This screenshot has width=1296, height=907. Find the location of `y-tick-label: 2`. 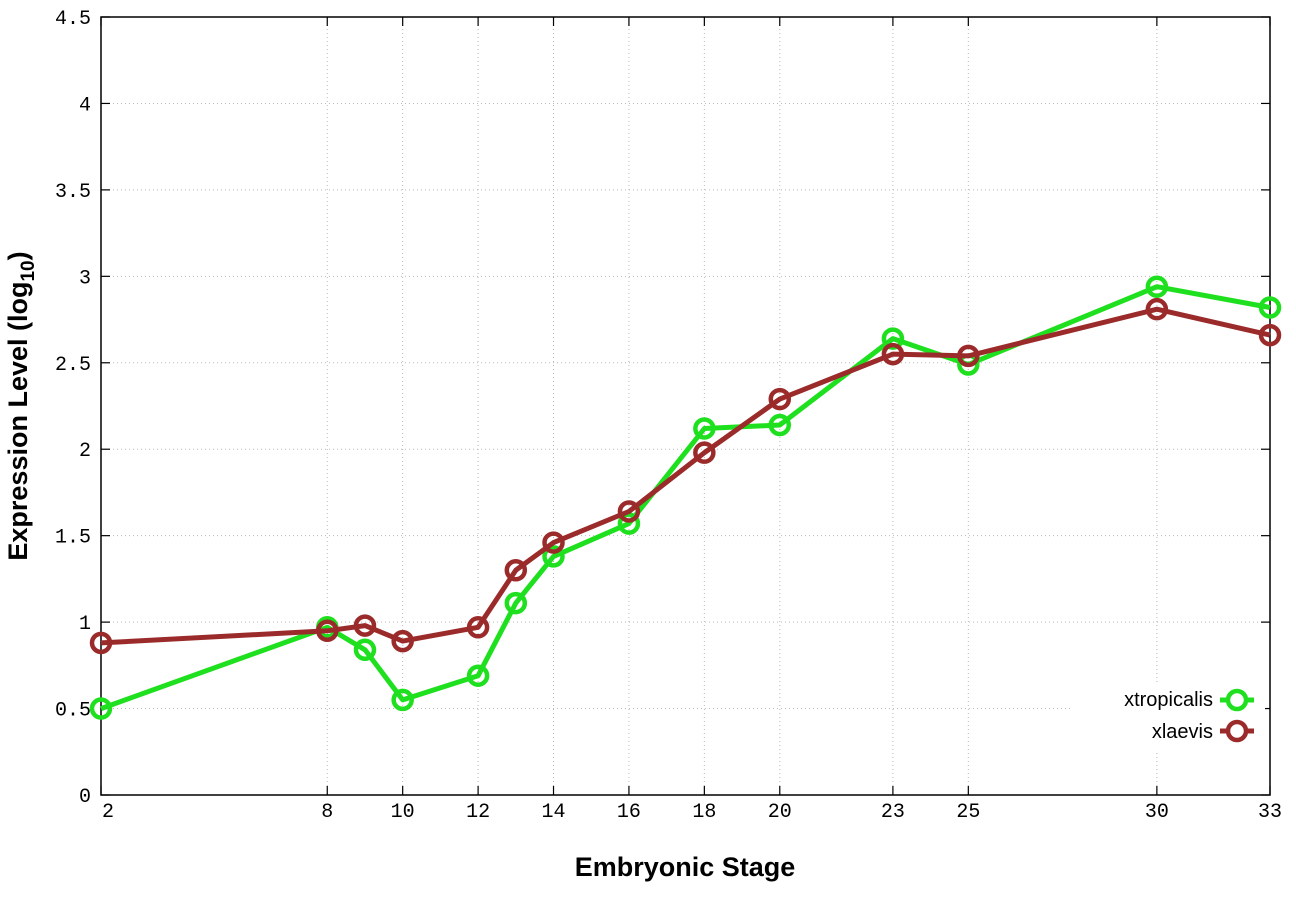

y-tick-label: 2 is located at coordinates (85, 451).